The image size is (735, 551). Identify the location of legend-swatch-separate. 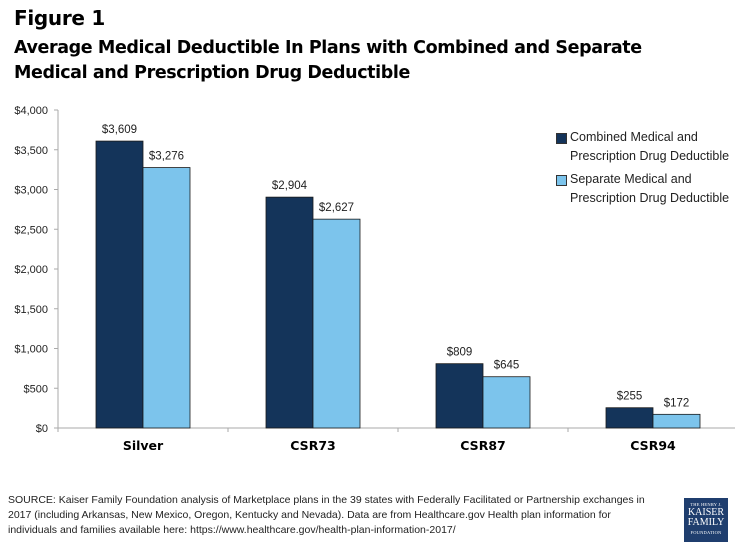
(561, 180).